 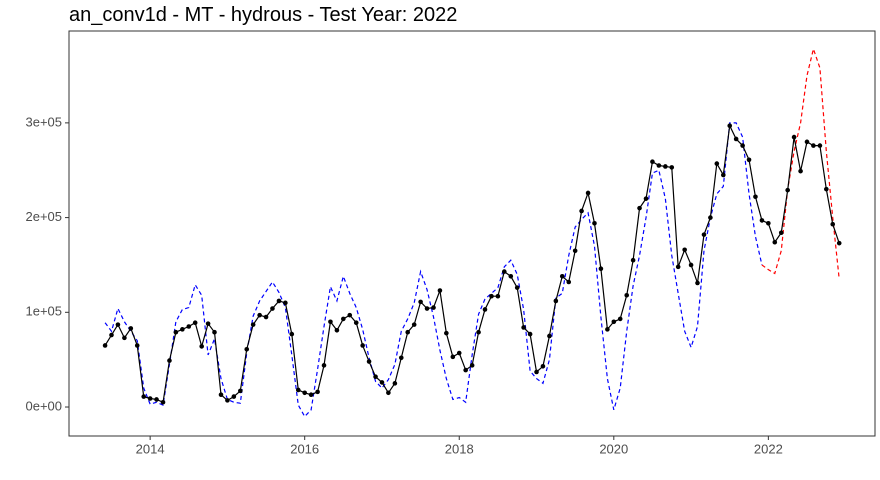 What do you see at coordinates (43, 121) in the screenshot?
I see `y-tick-label: 3e+05` at bounding box center [43, 121].